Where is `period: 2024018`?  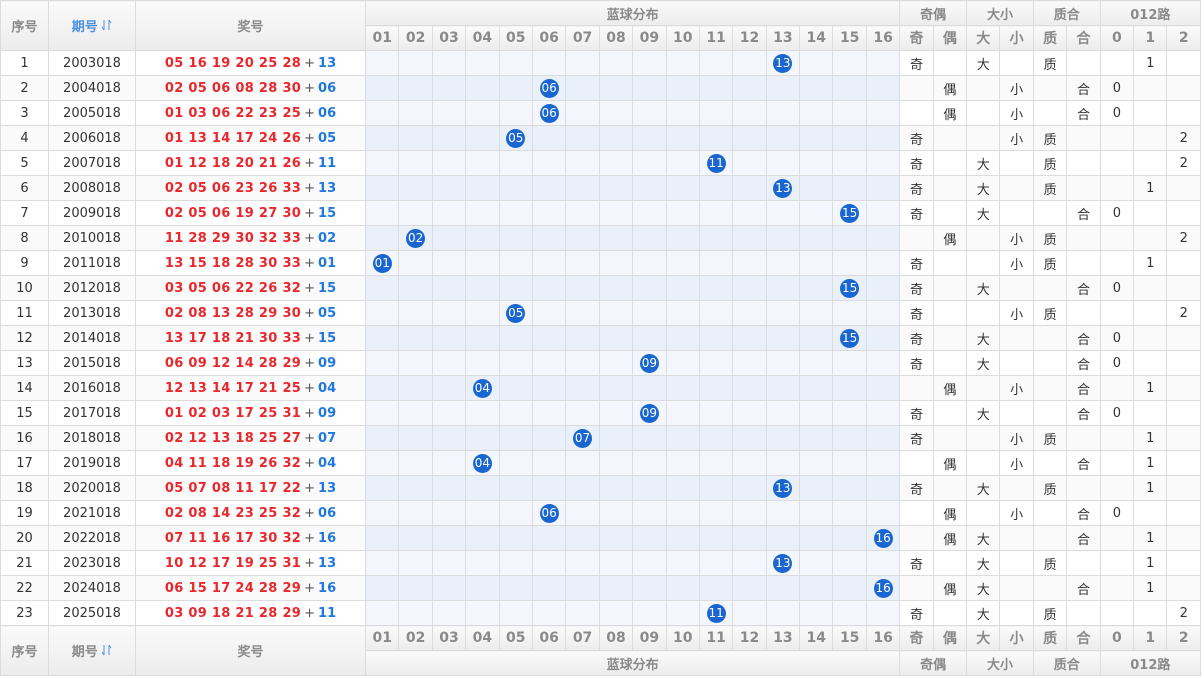 period: 2024018 is located at coordinates (92, 588).